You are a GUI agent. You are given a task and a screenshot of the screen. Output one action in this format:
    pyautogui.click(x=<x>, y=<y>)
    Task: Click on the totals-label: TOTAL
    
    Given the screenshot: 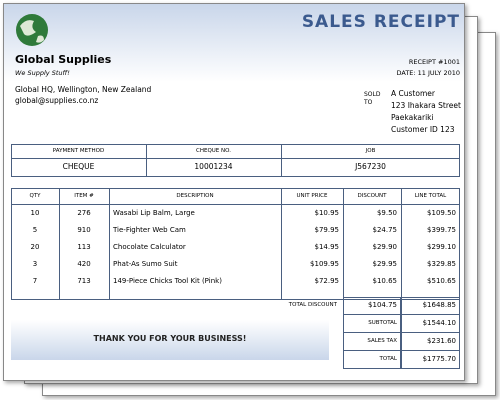 What is the action you would take?
    pyautogui.click(x=388, y=359)
    